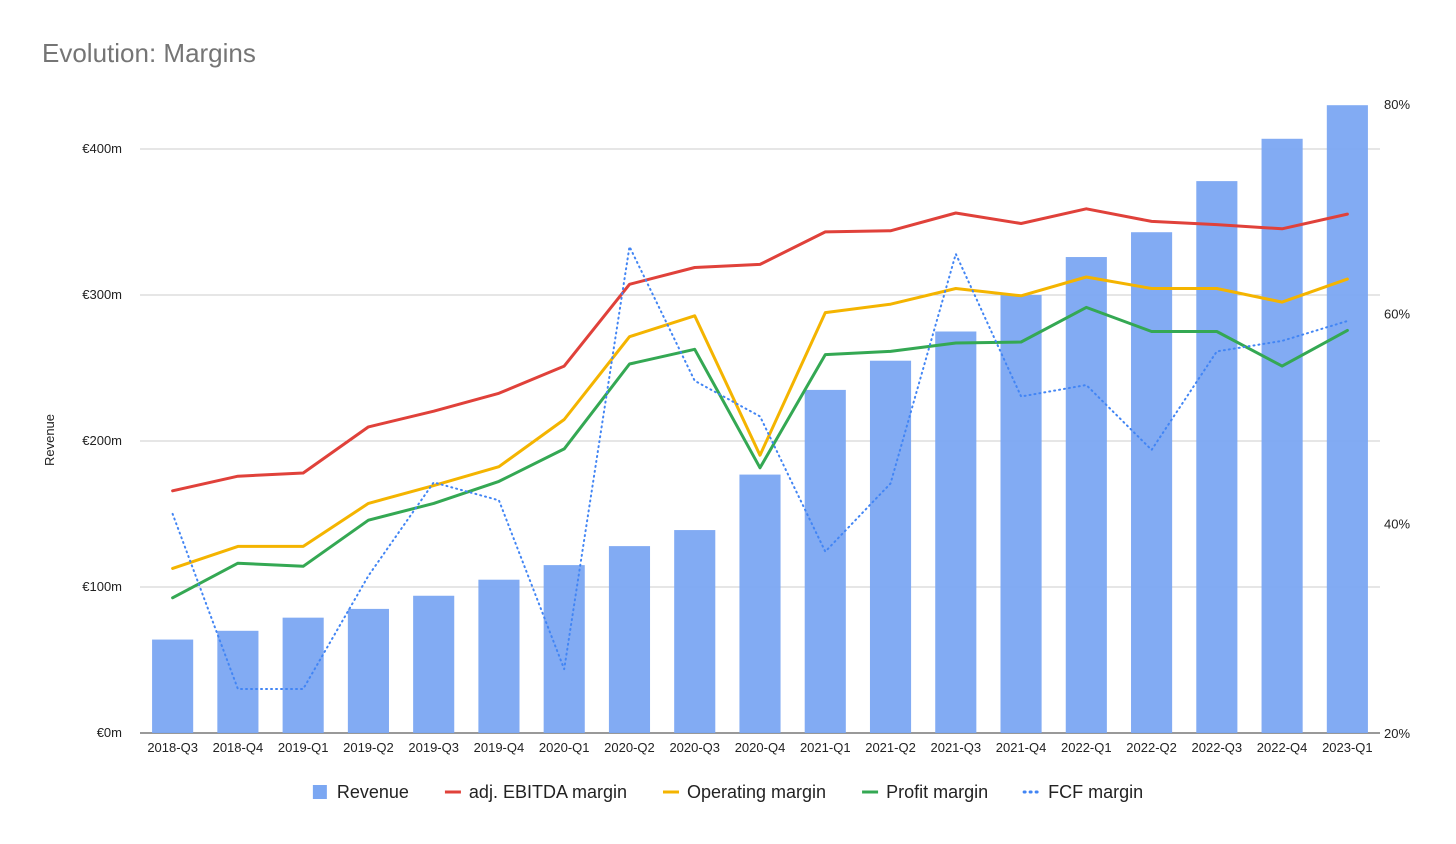  What do you see at coordinates (102, 148) in the screenshot?
I see `y-tick-label: €400m` at bounding box center [102, 148].